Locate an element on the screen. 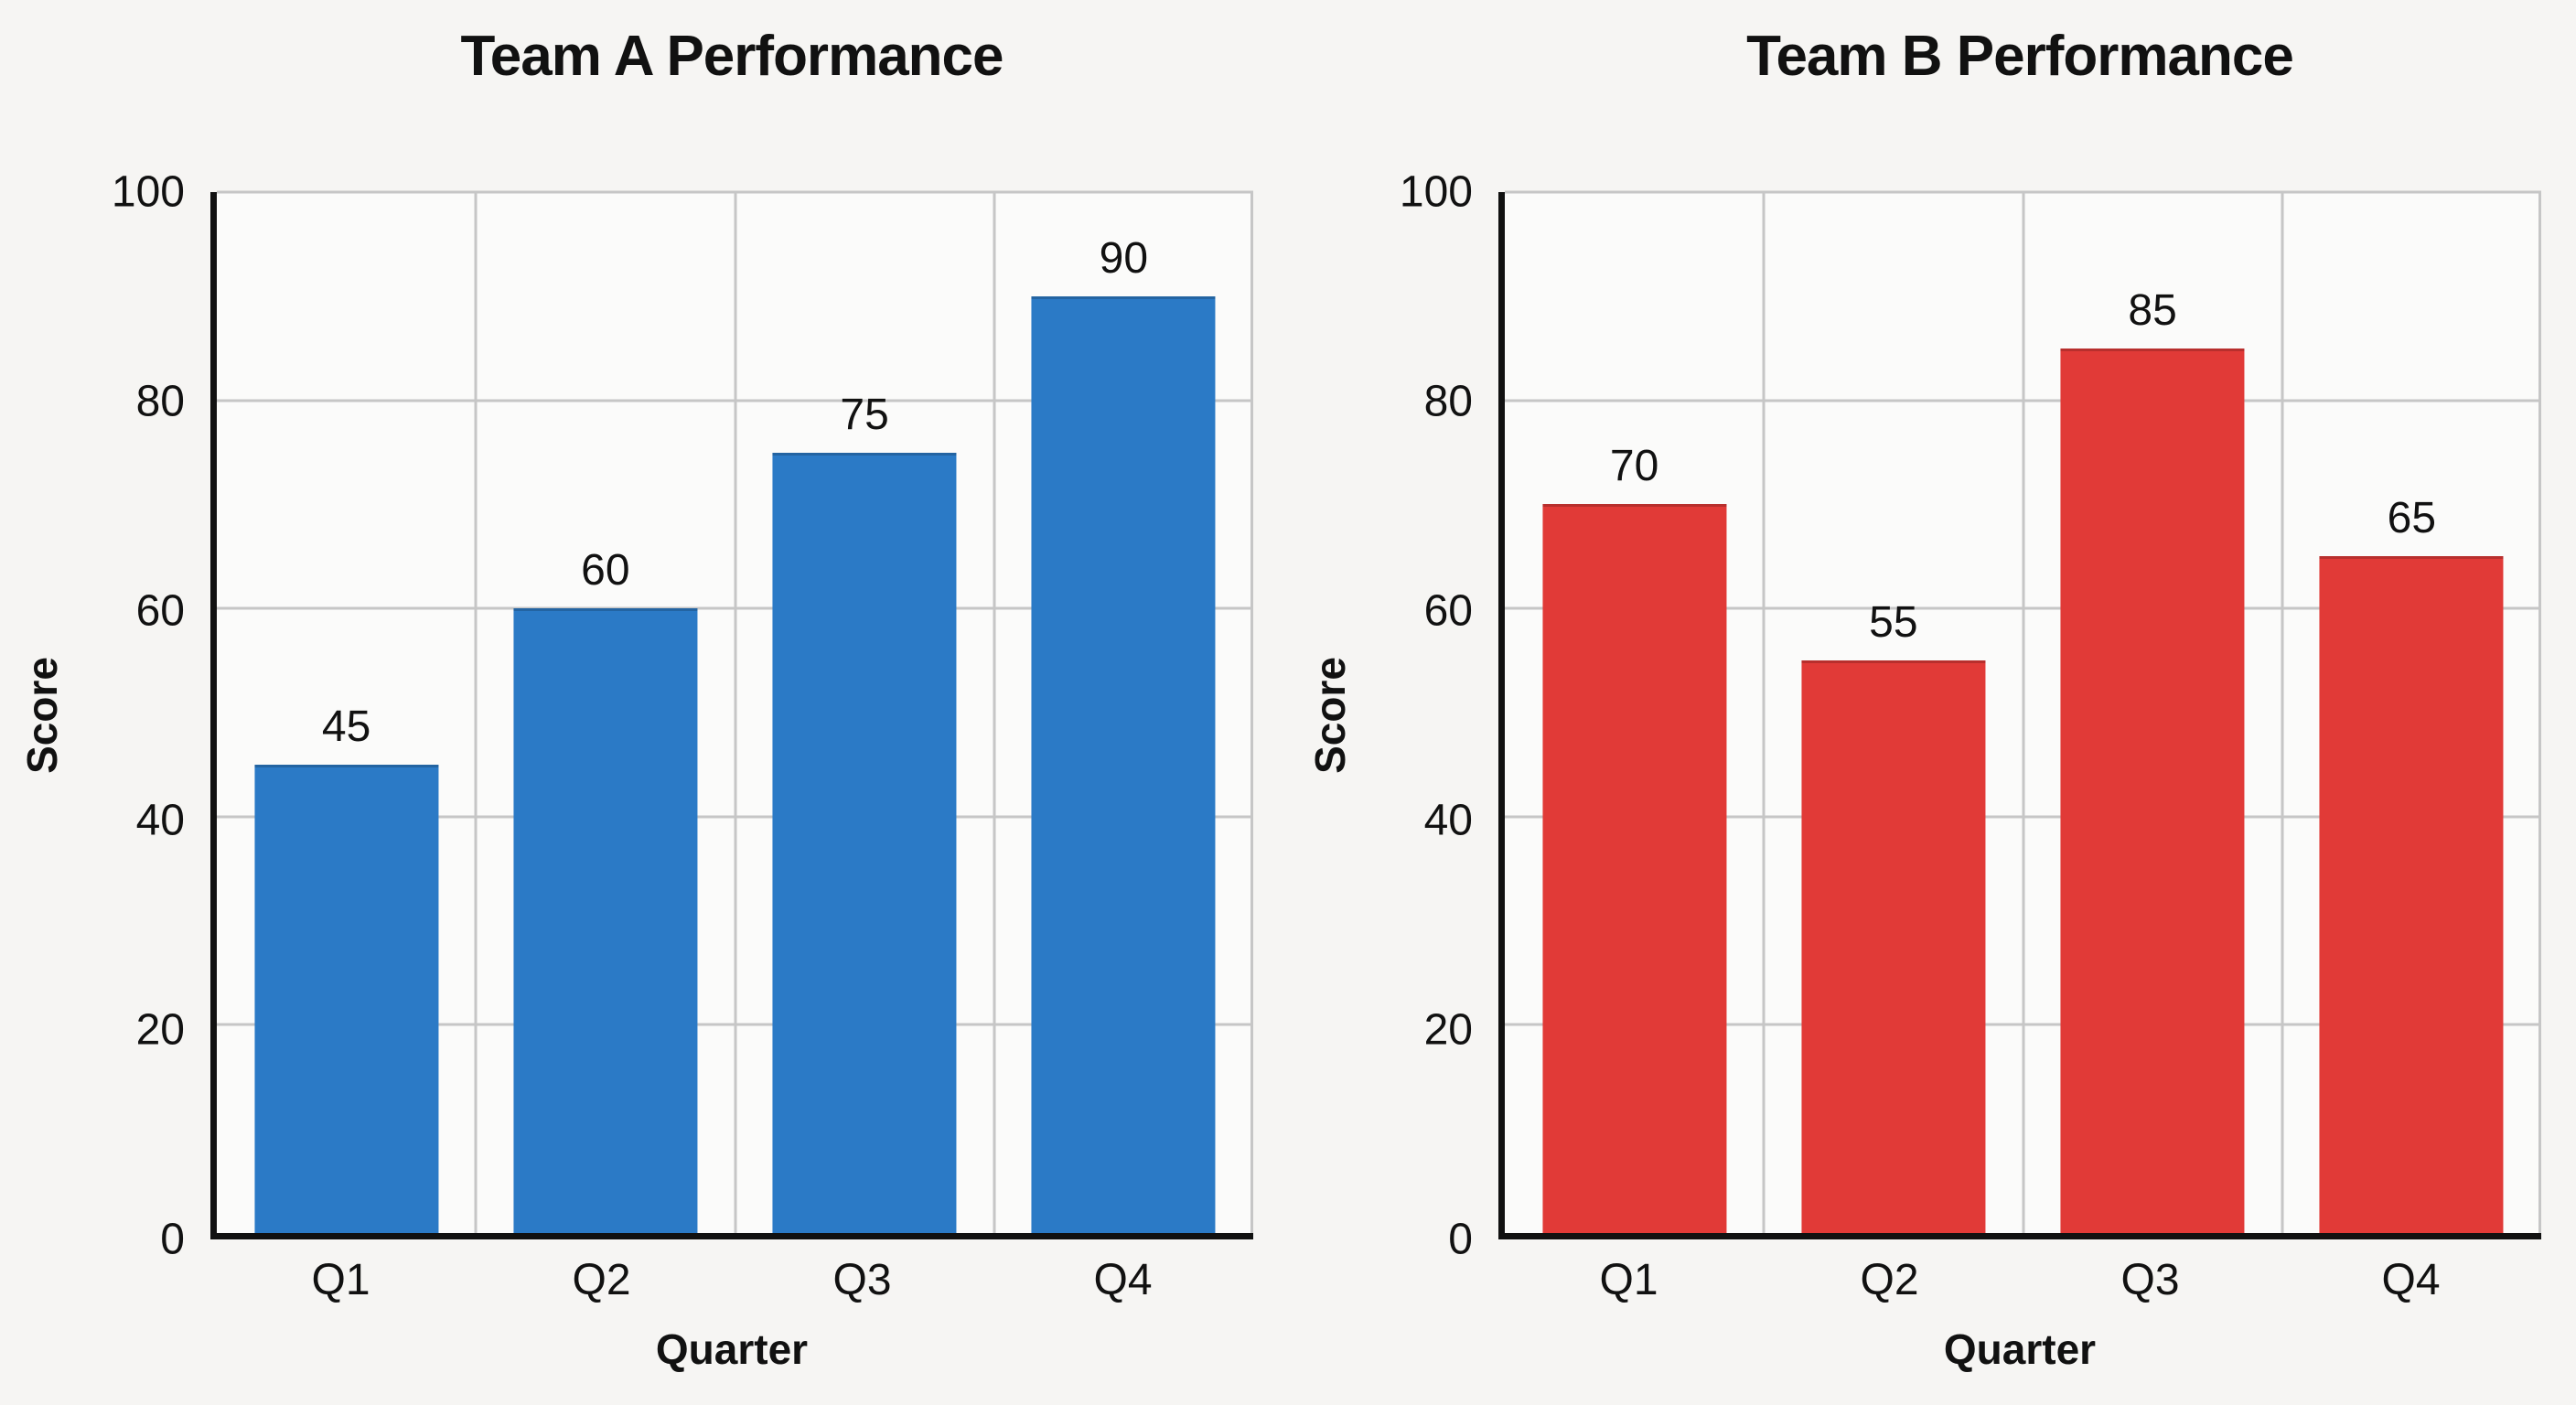 The height and width of the screenshot is (1405, 2576). chart-title: Team B Performance is located at coordinates (2020, 56).